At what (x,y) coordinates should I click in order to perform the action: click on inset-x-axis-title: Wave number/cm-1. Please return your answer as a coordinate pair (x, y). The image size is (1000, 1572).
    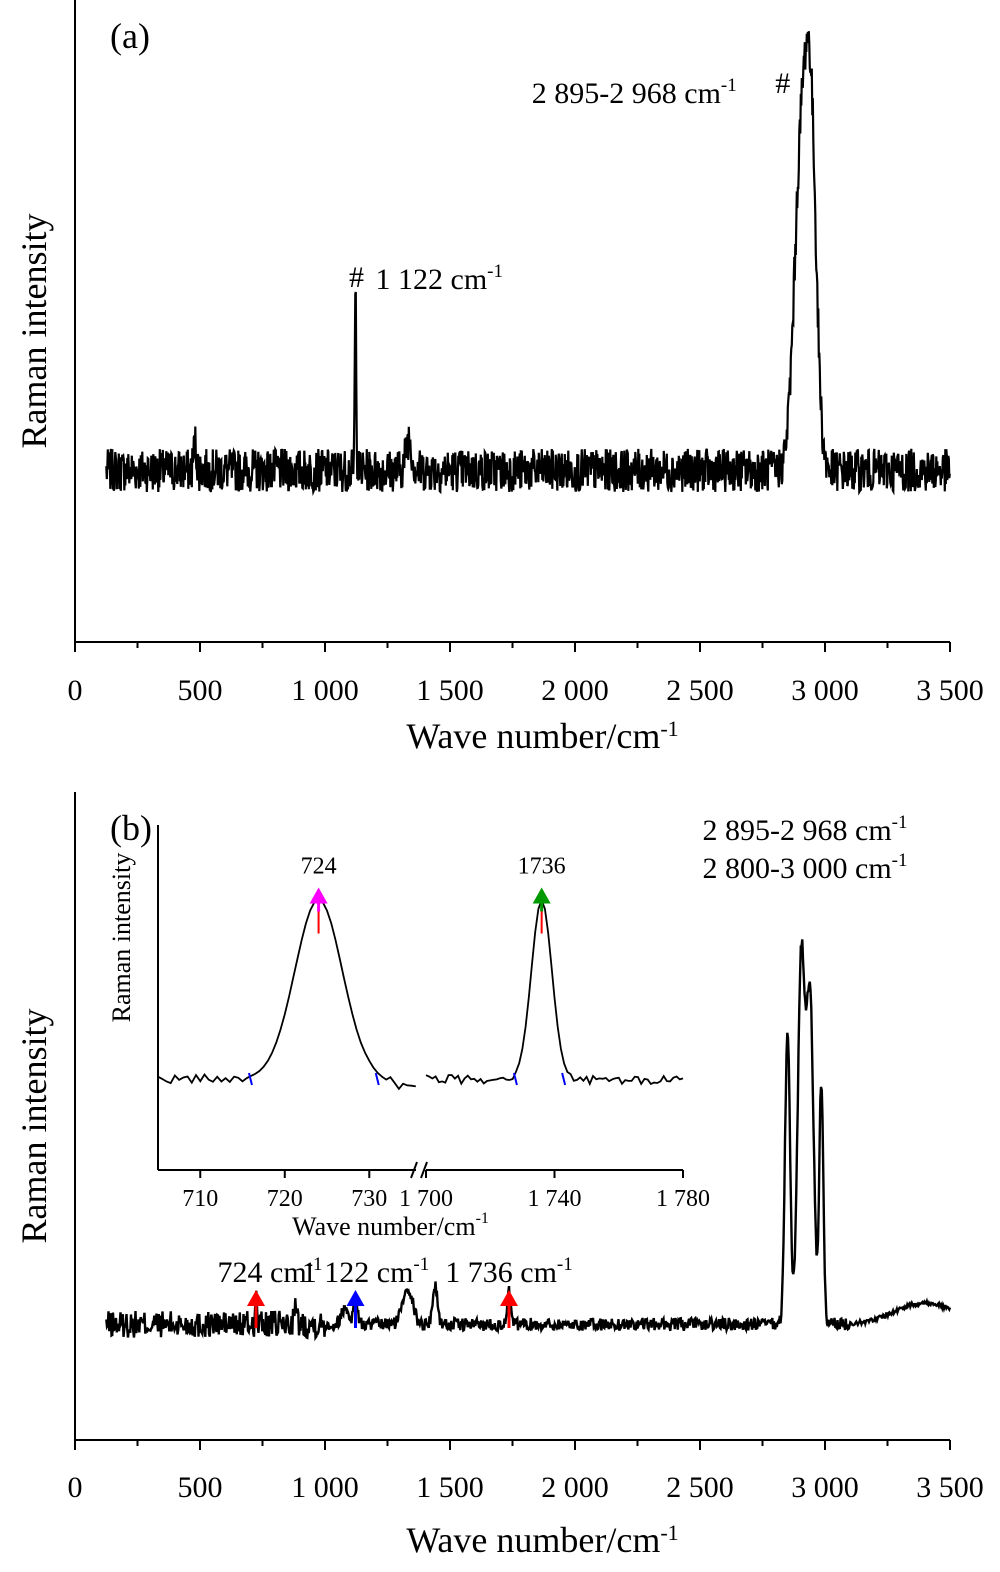
    Looking at the image, I should click on (390, 1225).